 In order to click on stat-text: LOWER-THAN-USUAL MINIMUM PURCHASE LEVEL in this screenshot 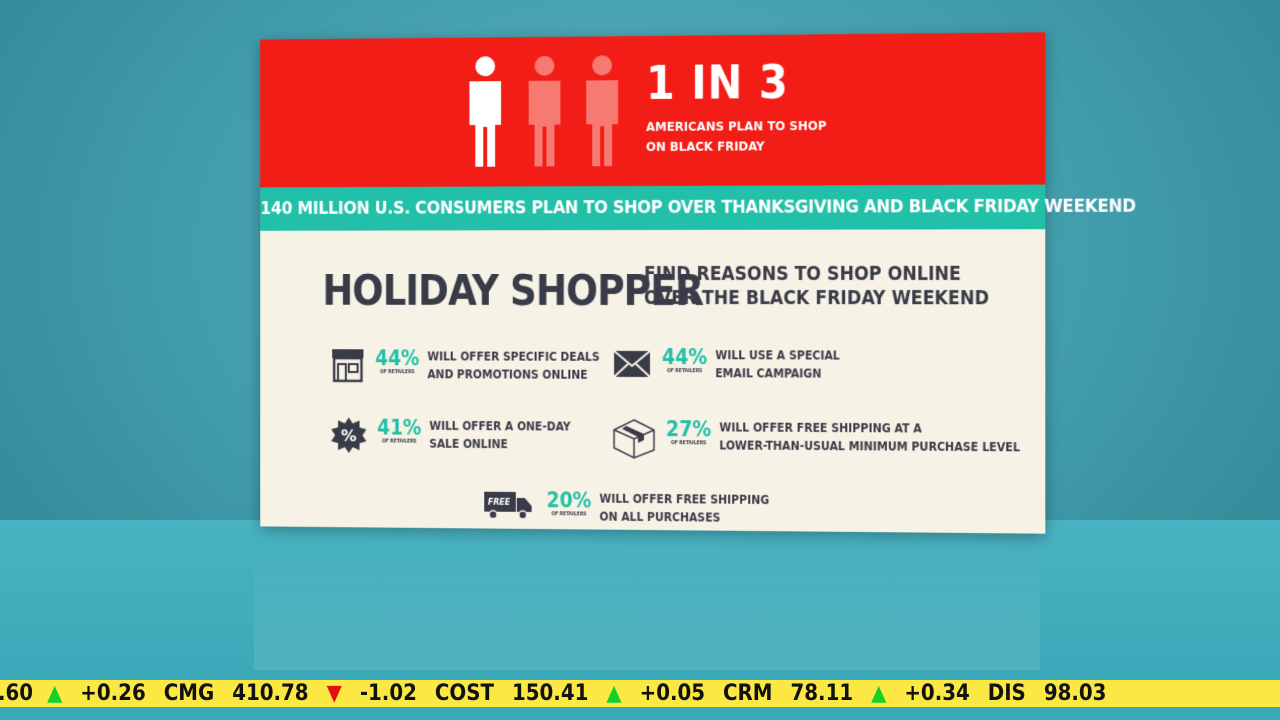, I will do `click(869, 446)`.